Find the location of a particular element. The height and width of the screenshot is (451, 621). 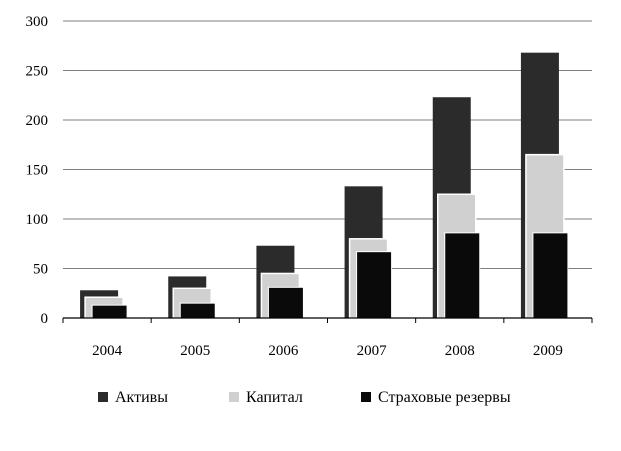

x-tick-label: 2009 is located at coordinates (548, 351).